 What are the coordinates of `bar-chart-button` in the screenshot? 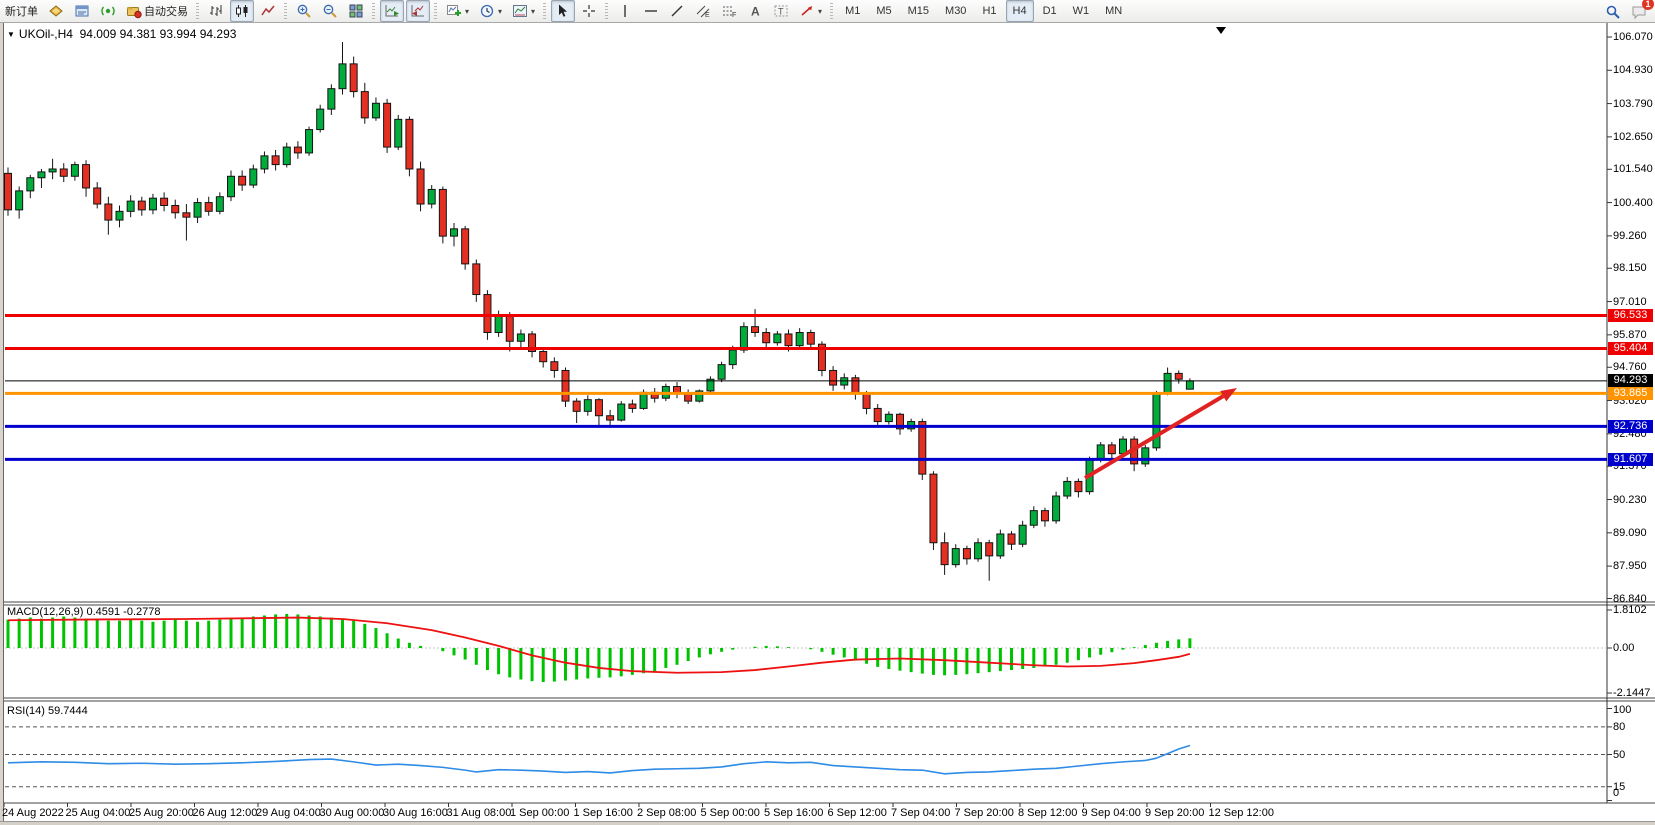 It's located at (216, 11).